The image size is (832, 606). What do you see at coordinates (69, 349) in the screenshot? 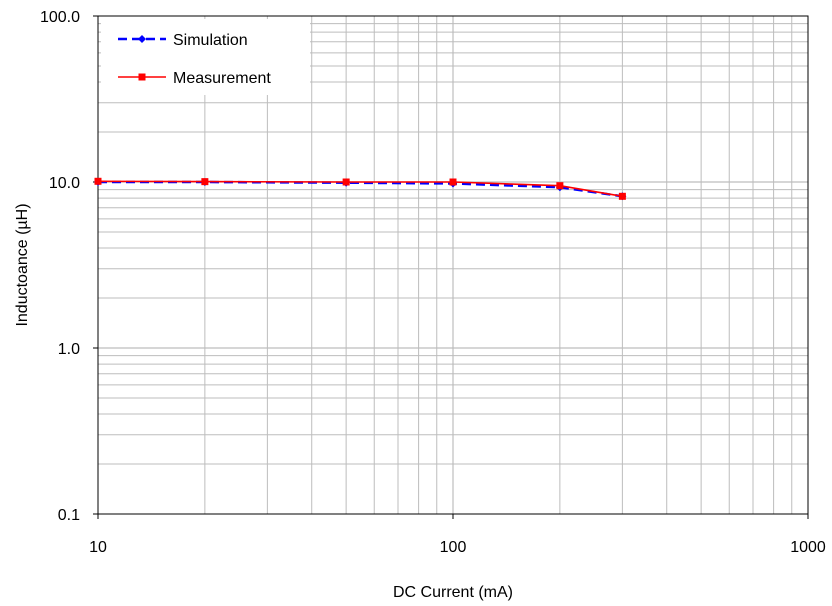
I see `y-tick-label: 1.0` at bounding box center [69, 349].